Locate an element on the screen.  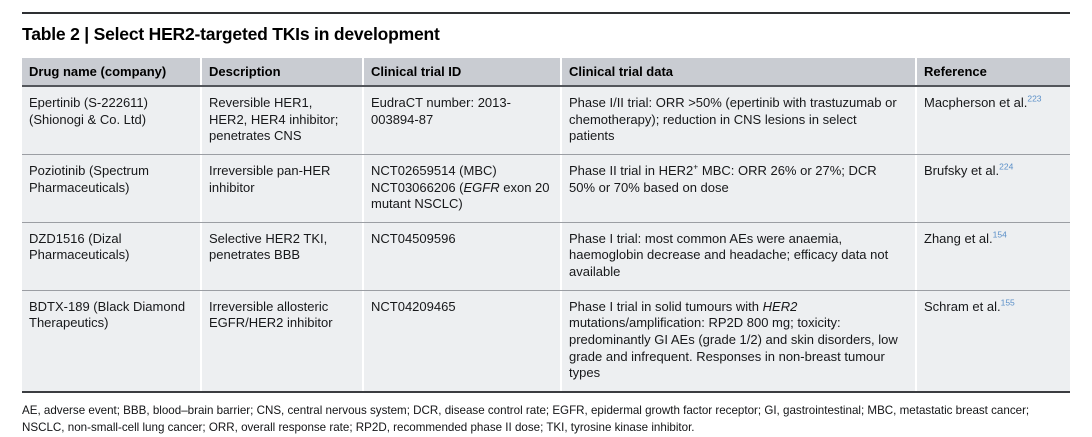
cell-reference: Zhang et al.154 is located at coordinates (992, 256).